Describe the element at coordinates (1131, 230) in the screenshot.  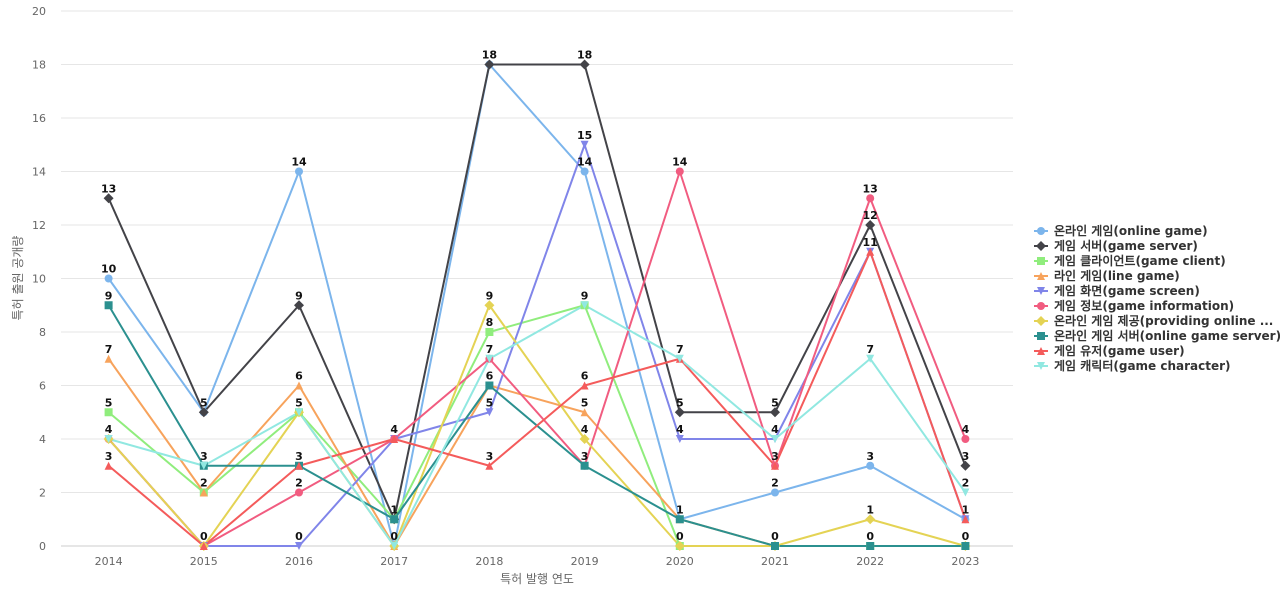
I see `legend-label: 온라인 게임(online game)` at that location.